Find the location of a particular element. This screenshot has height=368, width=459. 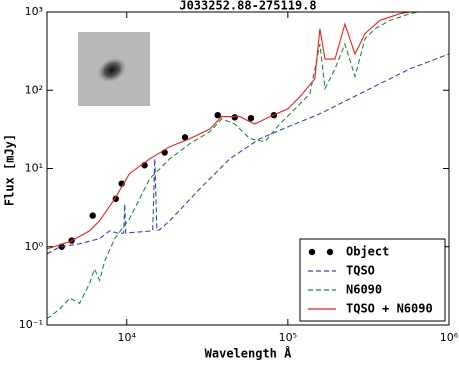

x-tick-label: 10⁴ is located at coordinates (127, 337).